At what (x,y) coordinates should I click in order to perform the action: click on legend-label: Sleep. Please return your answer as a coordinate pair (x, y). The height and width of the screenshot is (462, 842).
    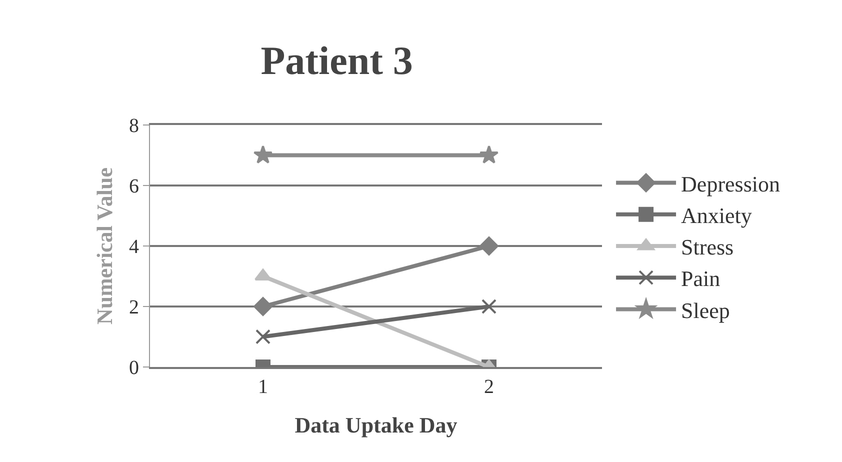
    Looking at the image, I should click on (705, 310).